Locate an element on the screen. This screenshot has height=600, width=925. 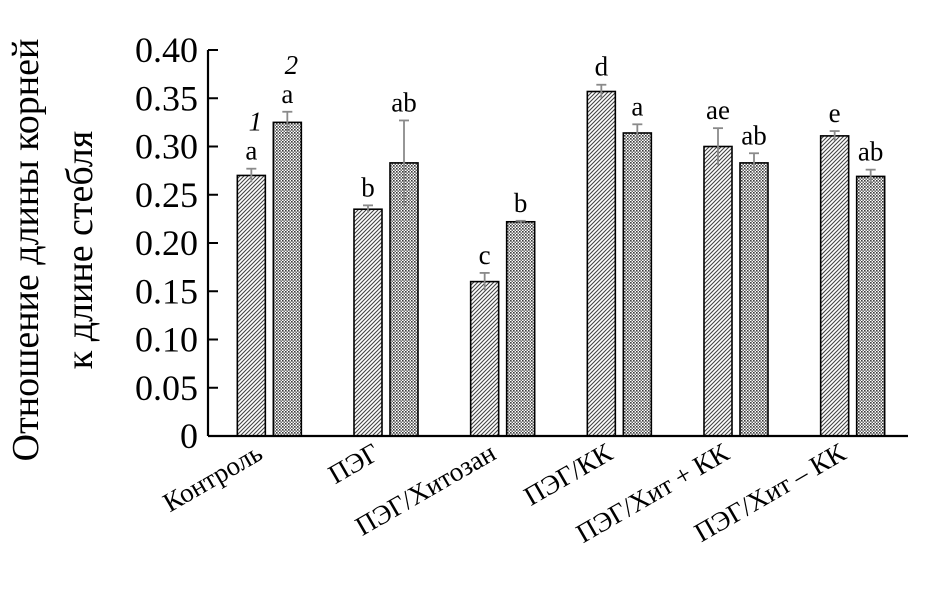
significance-label: e is located at coordinates (835, 113).